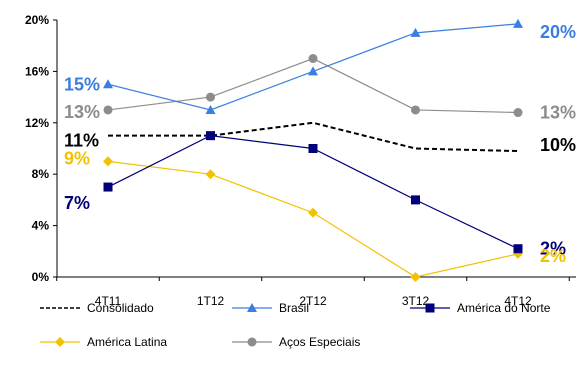  Describe the element at coordinates (430, 308) in the screenshot. I see `legend-marker-america-do-norte` at that location.